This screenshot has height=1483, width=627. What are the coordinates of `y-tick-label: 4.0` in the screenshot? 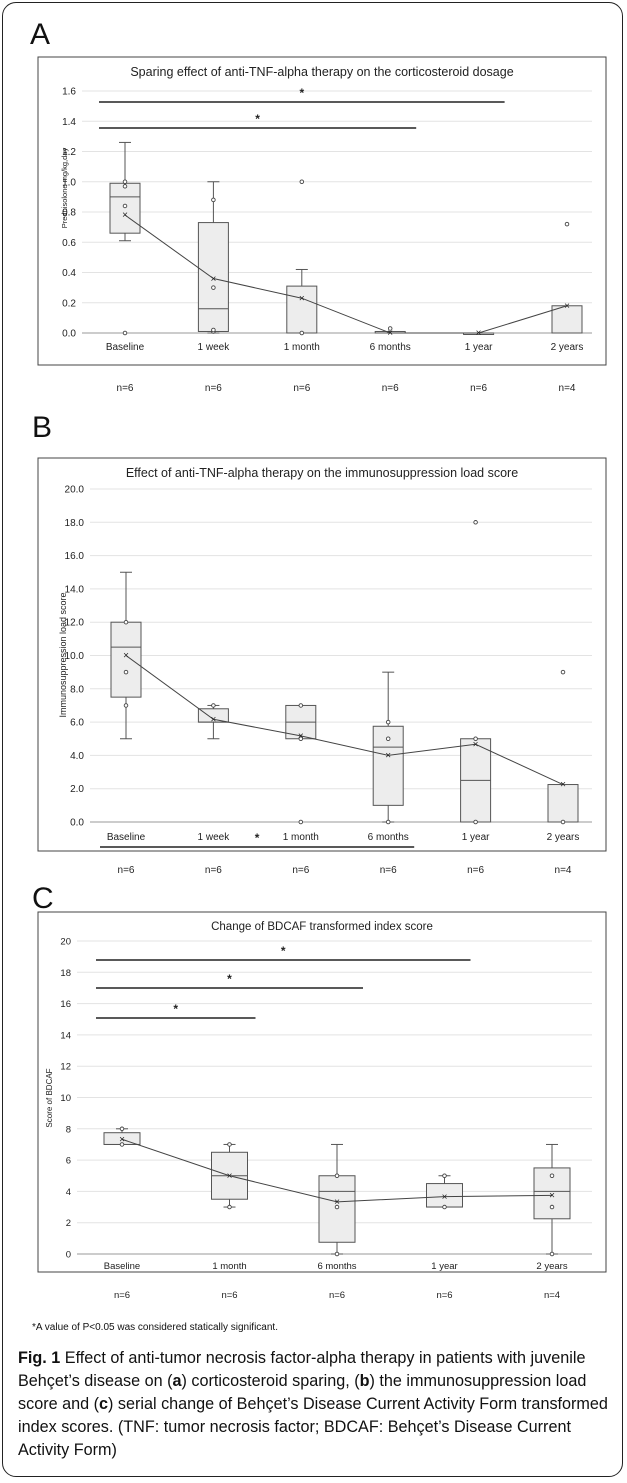 It's located at (77, 756).